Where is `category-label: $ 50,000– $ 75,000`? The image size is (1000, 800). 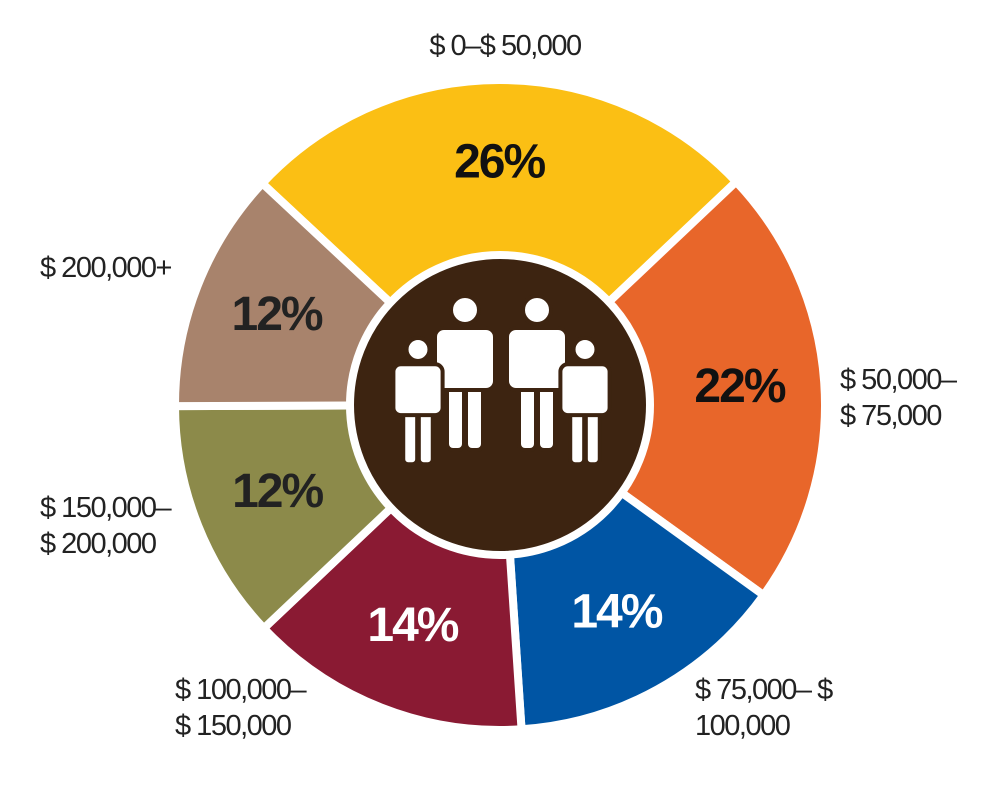 category-label: $ 50,000– $ 75,000 is located at coordinates (898, 398).